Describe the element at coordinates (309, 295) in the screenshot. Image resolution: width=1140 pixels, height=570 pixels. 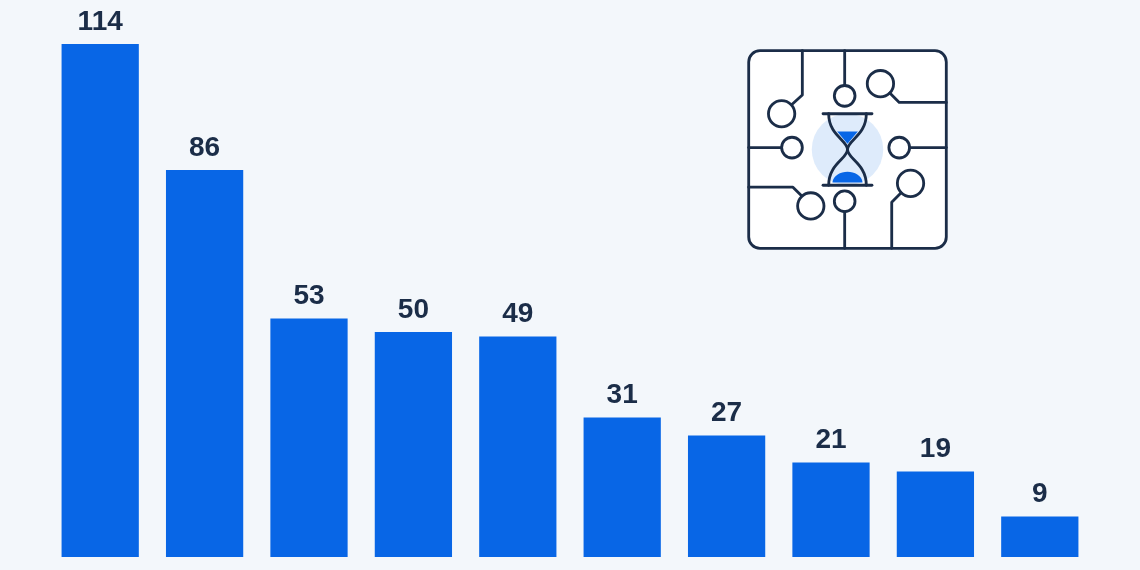
I see `data-label: 53` at that location.